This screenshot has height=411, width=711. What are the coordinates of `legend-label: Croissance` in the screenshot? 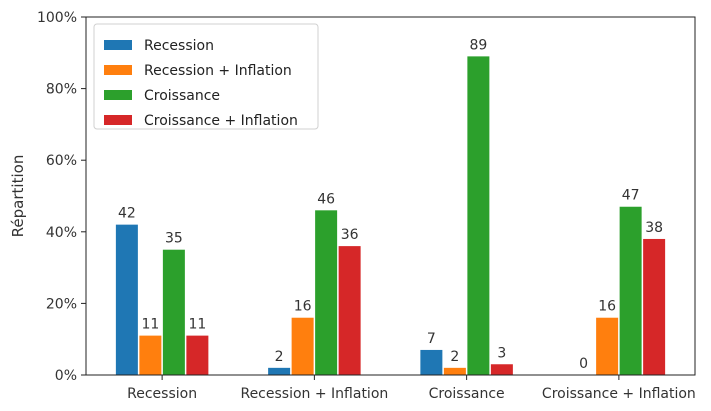 It's located at (182, 96).